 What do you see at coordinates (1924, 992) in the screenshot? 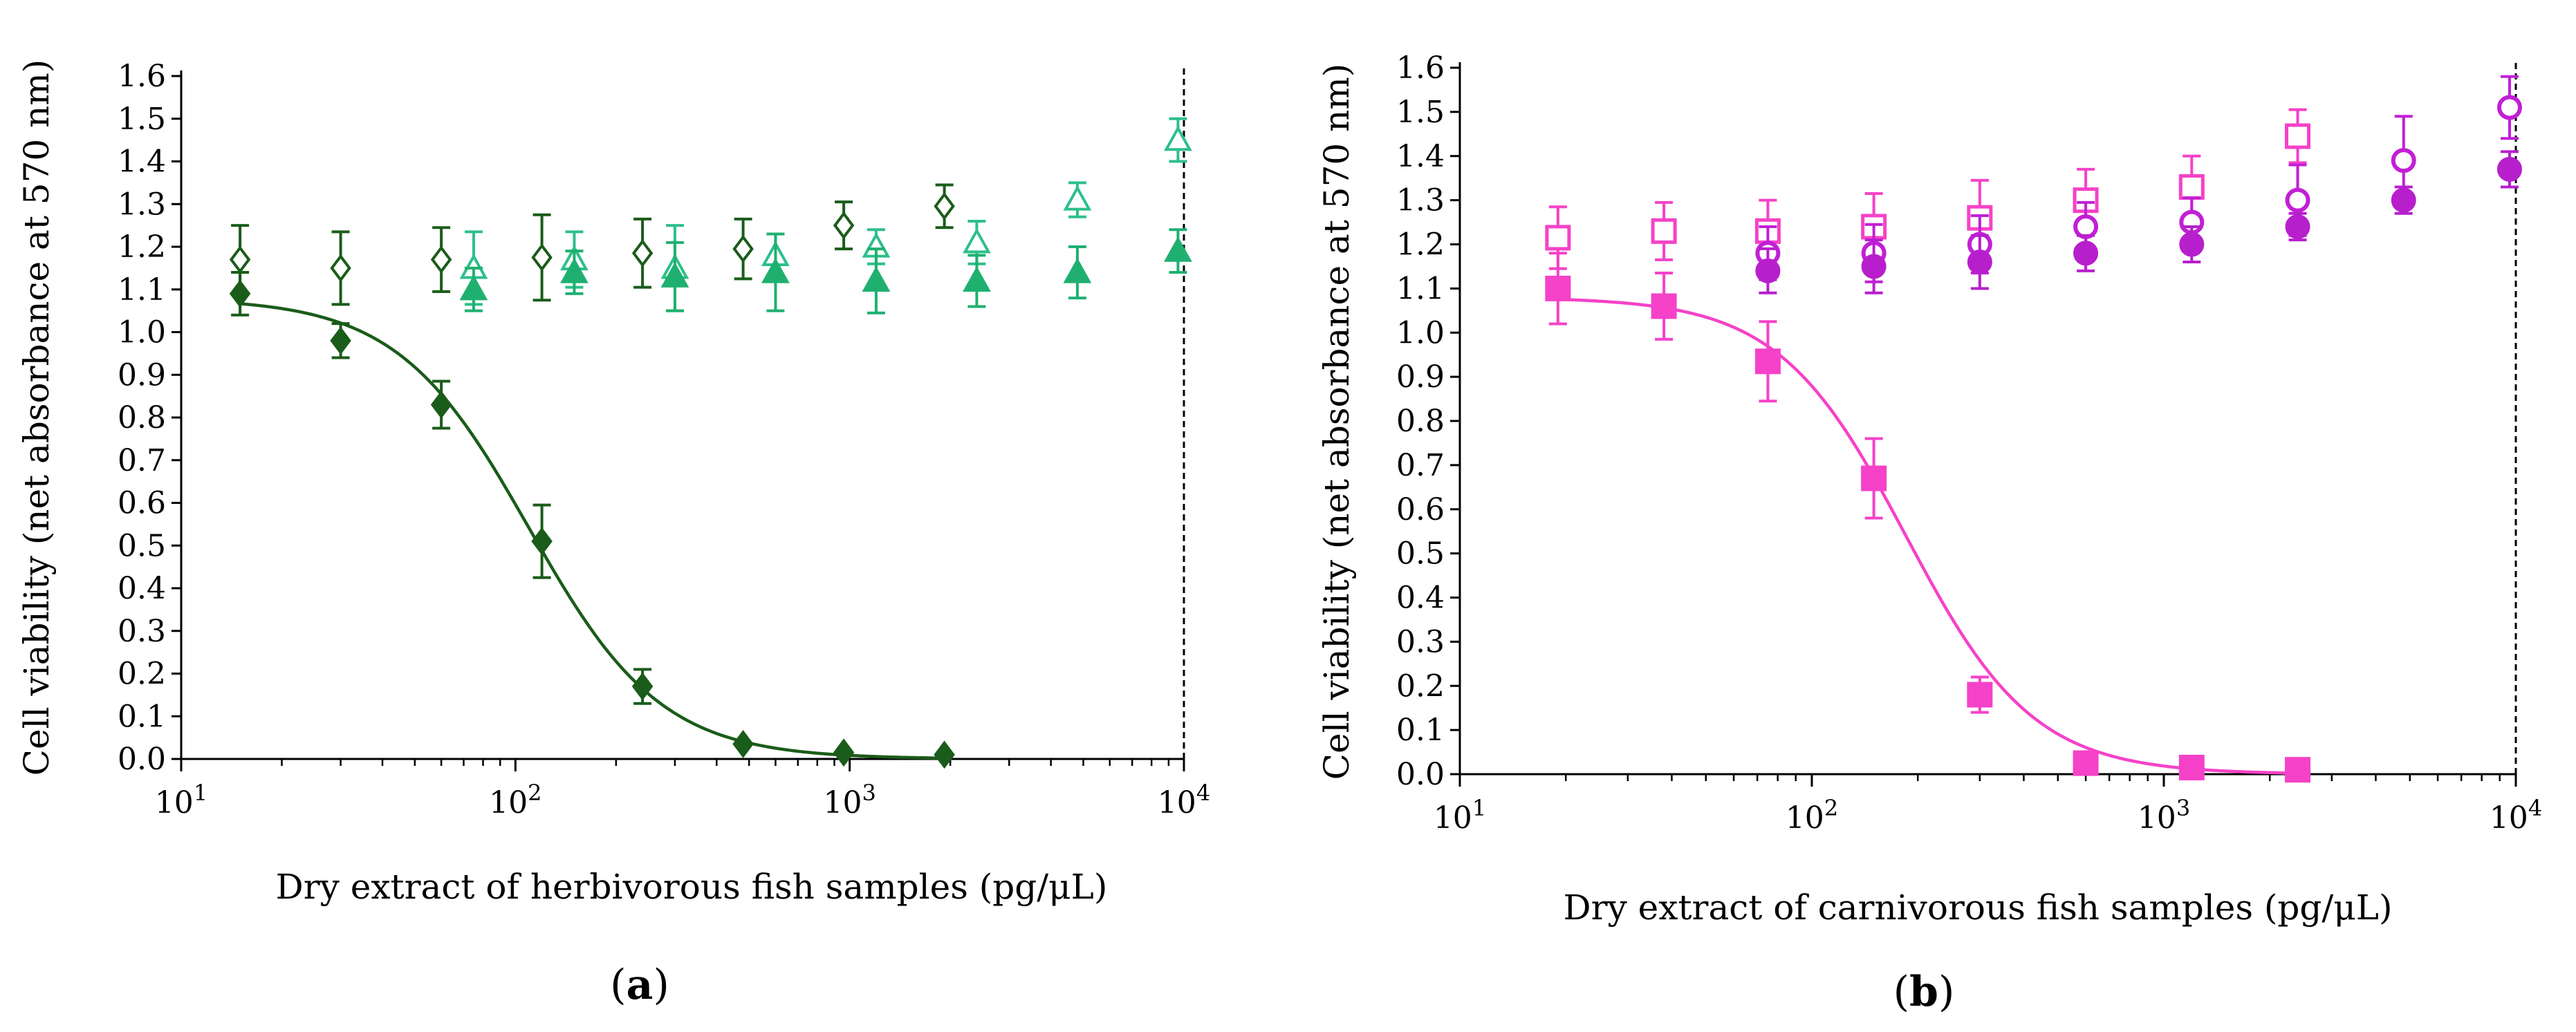
I see `panel-label: (b)` at bounding box center [1924, 992].